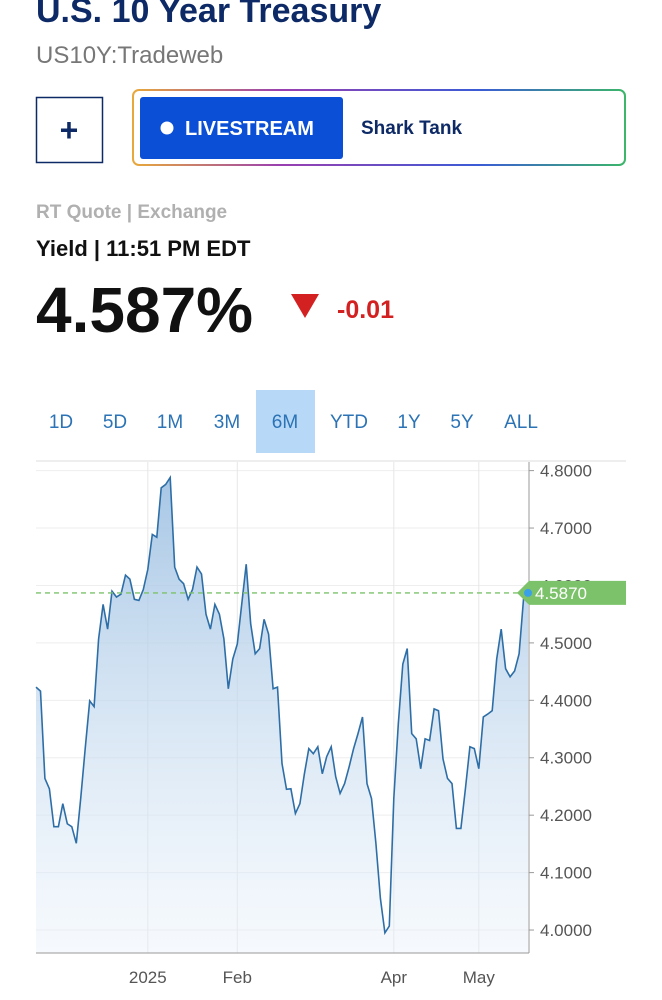 This screenshot has width=662, height=1000. What do you see at coordinates (479, 977) in the screenshot?
I see `x-tick-label: May` at bounding box center [479, 977].